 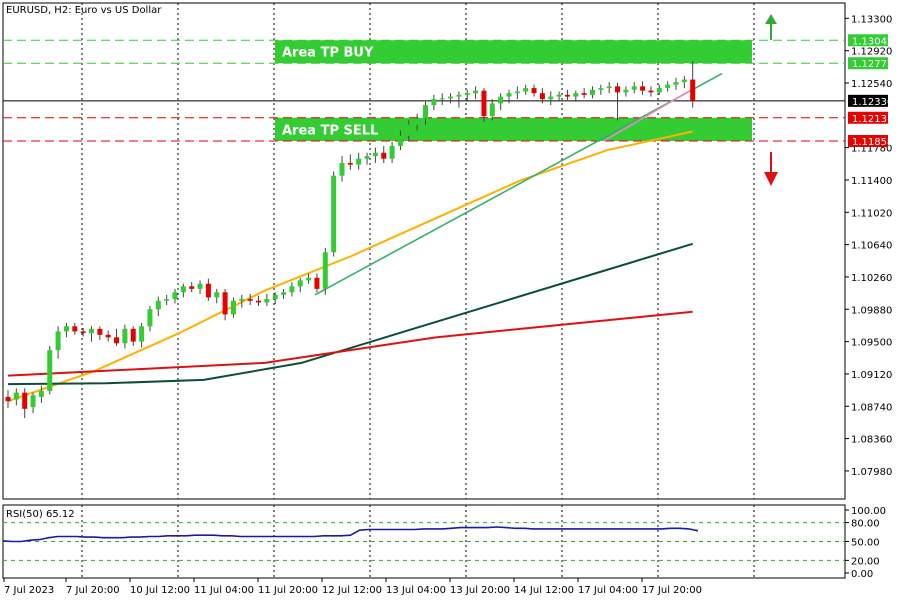 I want to click on time-tick-label: 7 Jul 20:00, so click(x=93, y=590).